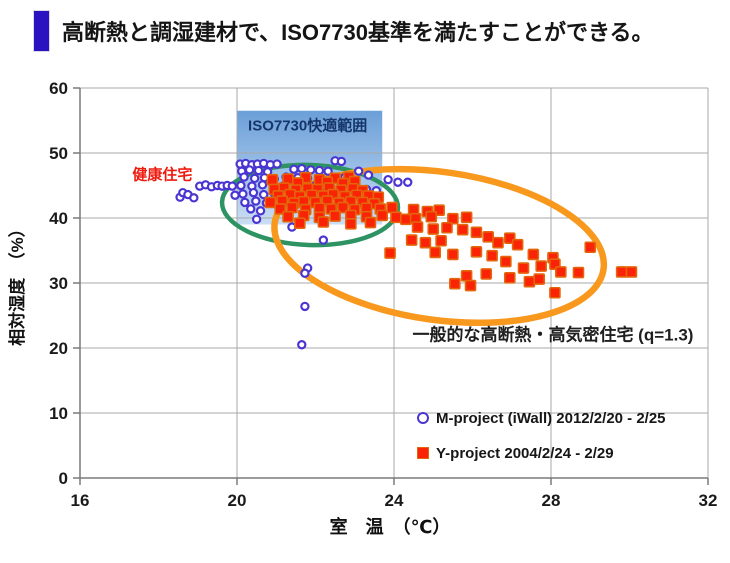 The height and width of the screenshot is (563, 730). What do you see at coordinates (525, 453) in the screenshot?
I see `legend-label-y-project: Y-project 2004/2/24 - 2/29` at bounding box center [525, 453].